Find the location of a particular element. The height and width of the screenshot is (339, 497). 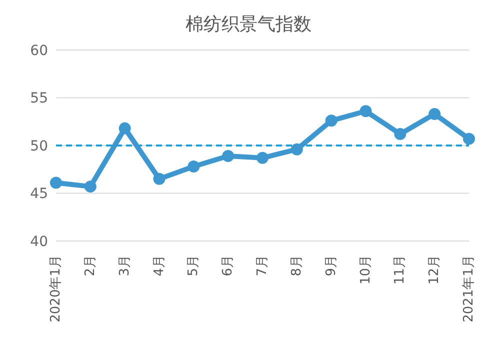

y-tick-label: 55 is located at coordinates (39, 98).